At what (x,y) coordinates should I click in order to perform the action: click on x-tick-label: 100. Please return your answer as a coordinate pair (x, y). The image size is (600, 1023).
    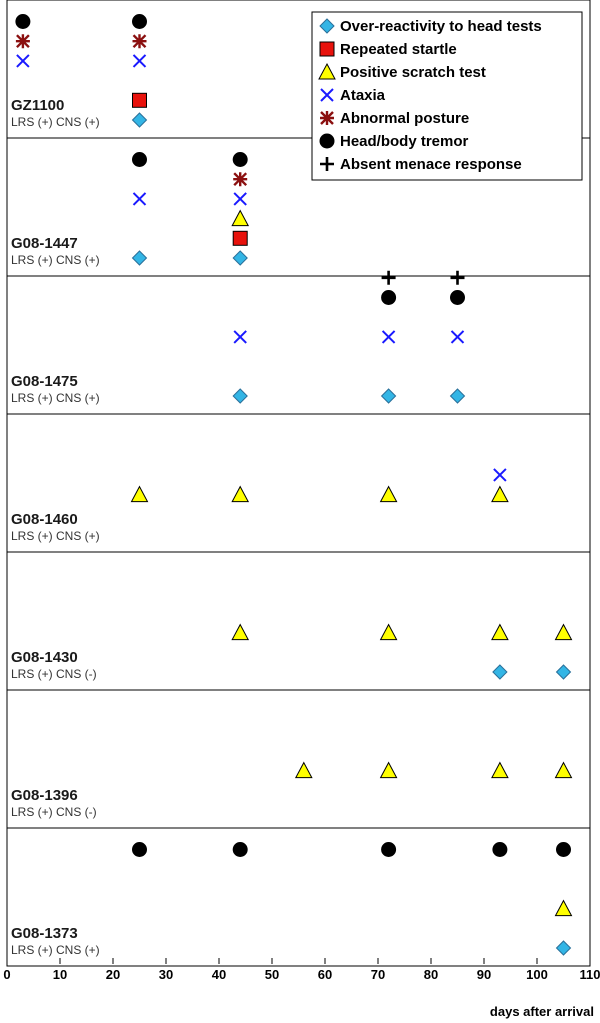
    Looking at the image, I should click on (537, 974).